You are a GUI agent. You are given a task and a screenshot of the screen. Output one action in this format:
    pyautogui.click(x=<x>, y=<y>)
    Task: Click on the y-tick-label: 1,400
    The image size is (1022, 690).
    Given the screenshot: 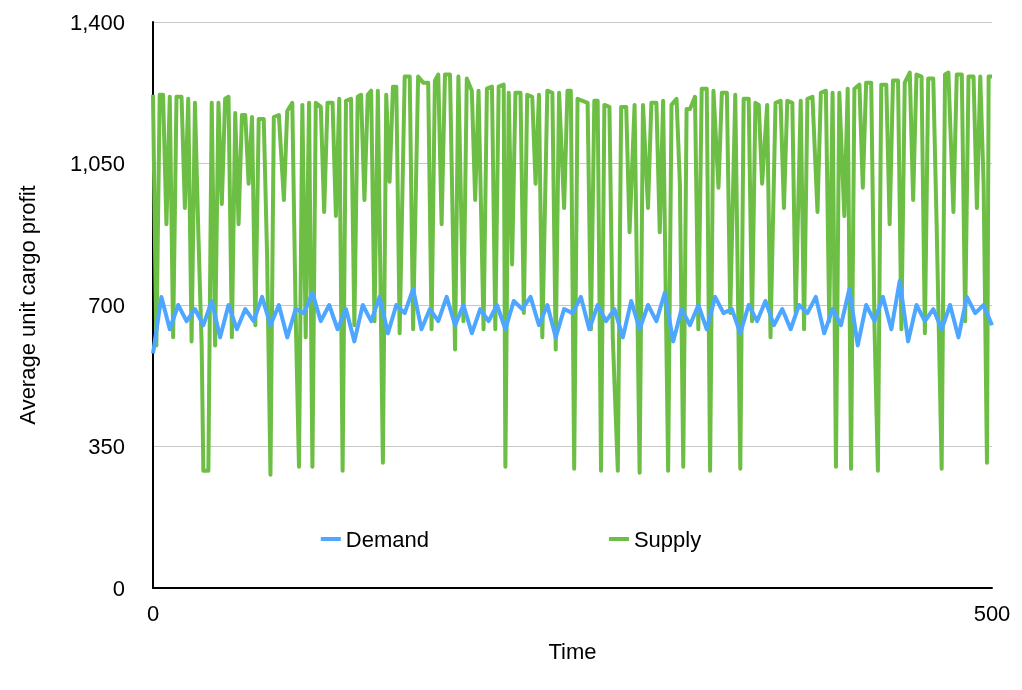 What is the action you would take?
    pyautogui.click(x=97, y=22)
    